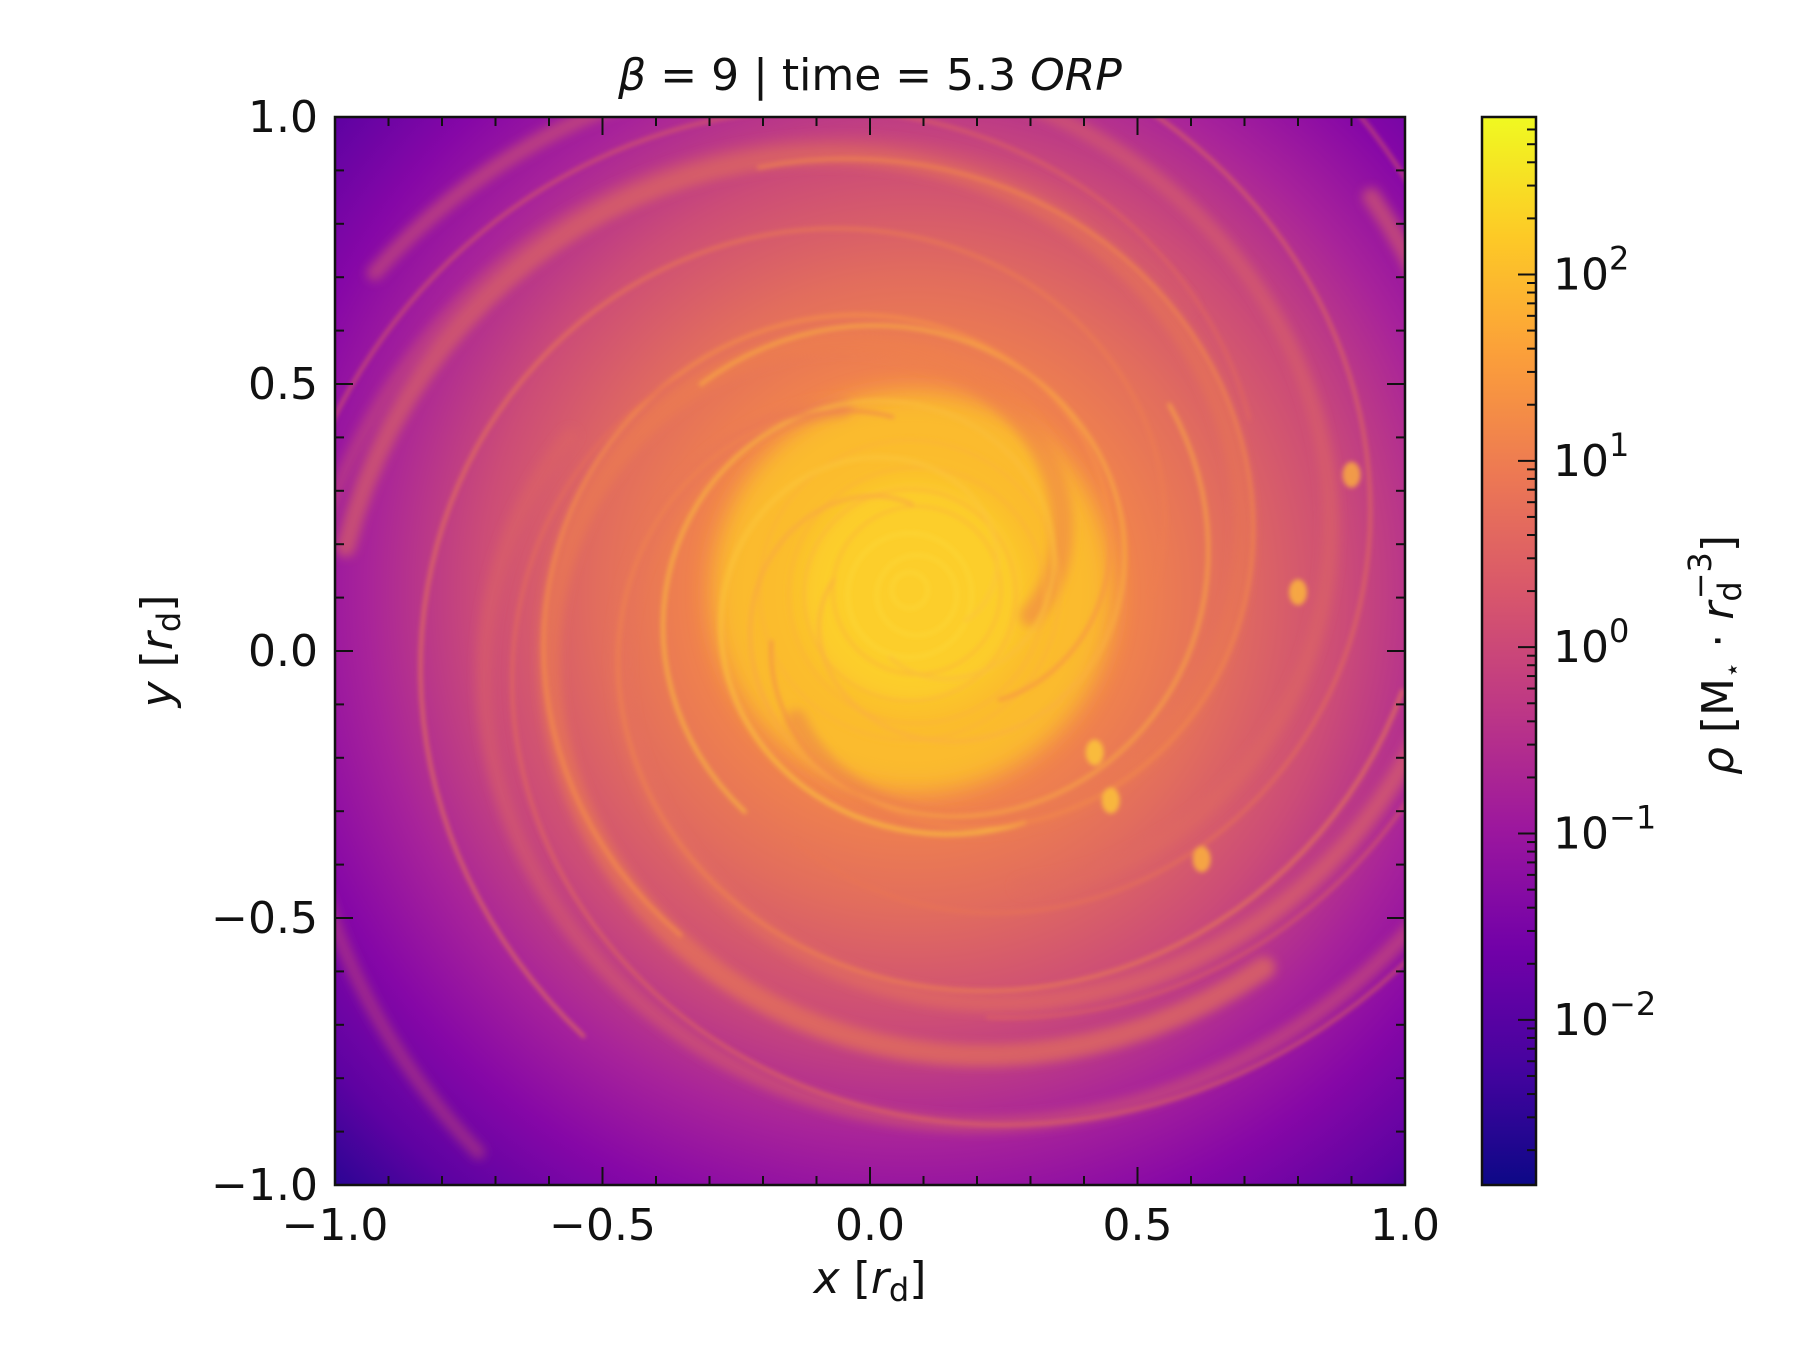  I want to click on y-tick-label: −1.0, so click(264, 1185).